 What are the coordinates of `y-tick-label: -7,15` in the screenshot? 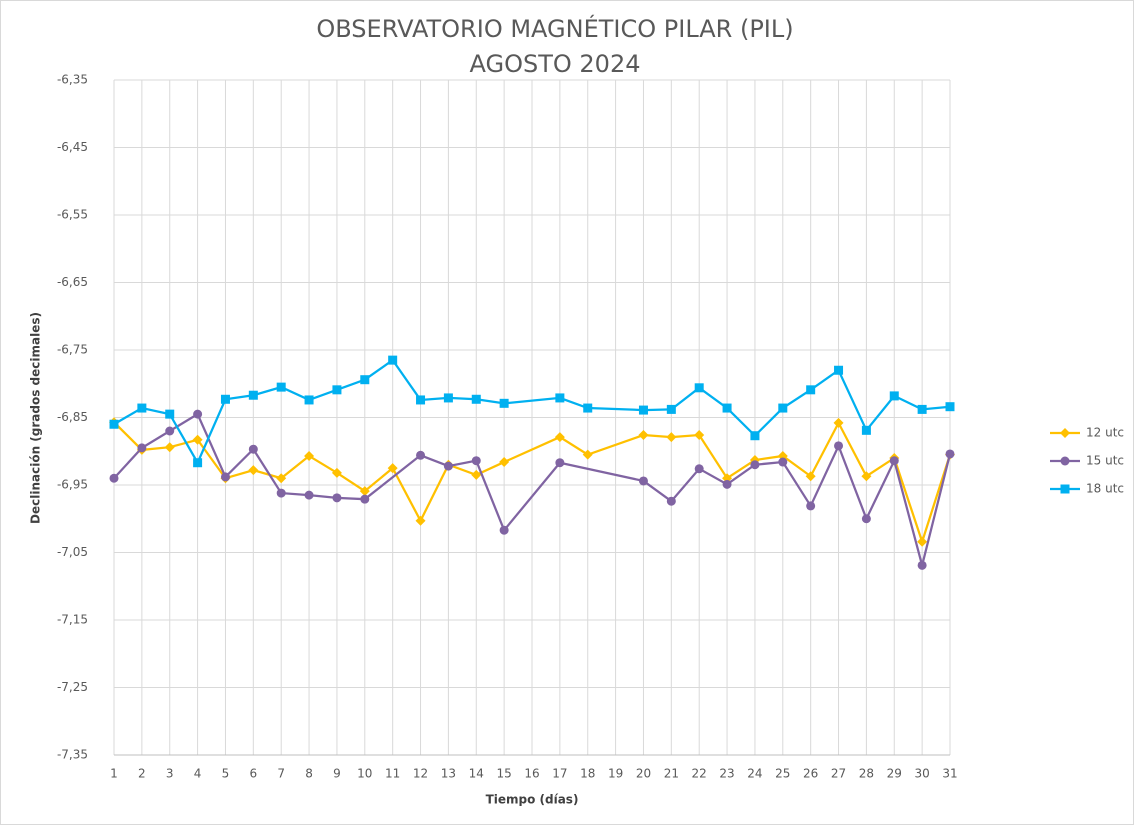 It's located at (72, 620).